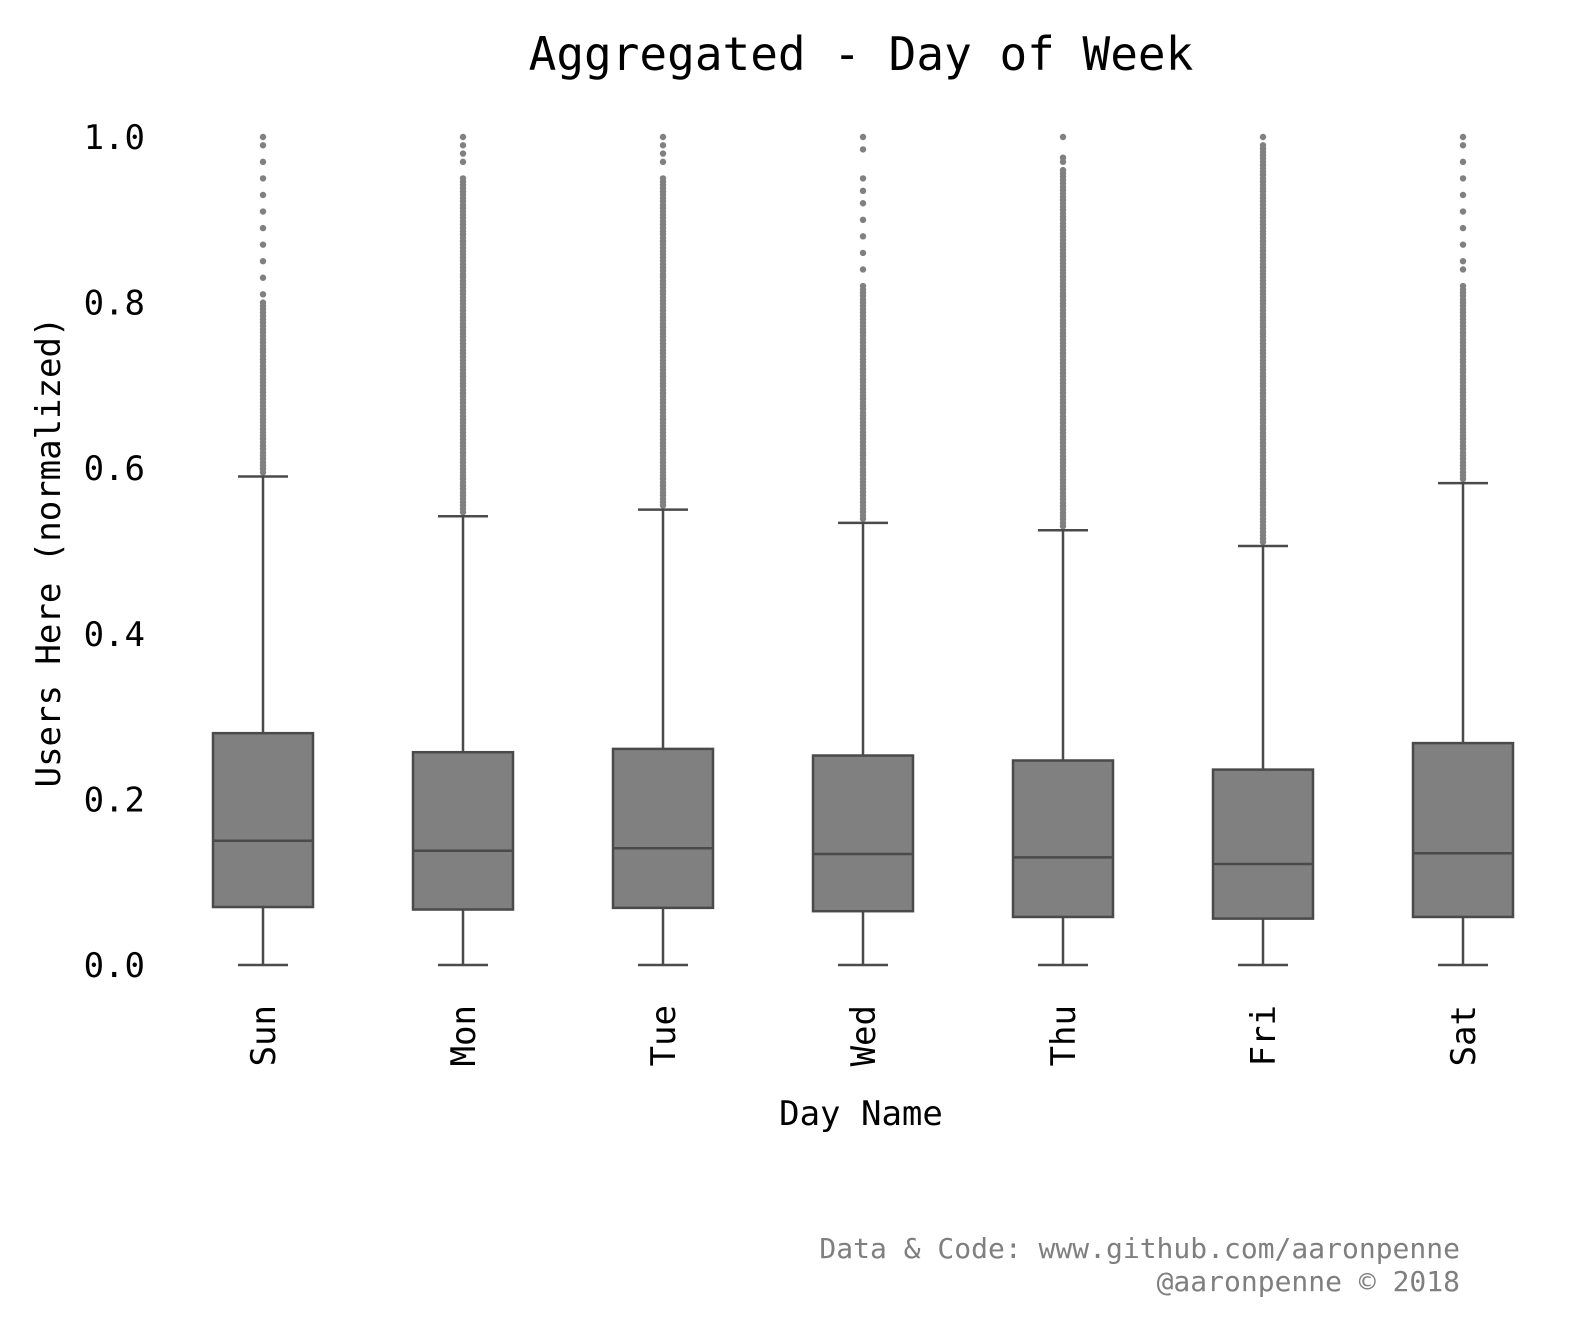 This screenshot has width=1588, height=1328. Describe the element at coordinates (464, 1035) in the screenshot. I see `x-tick-label: Mon` at that location.